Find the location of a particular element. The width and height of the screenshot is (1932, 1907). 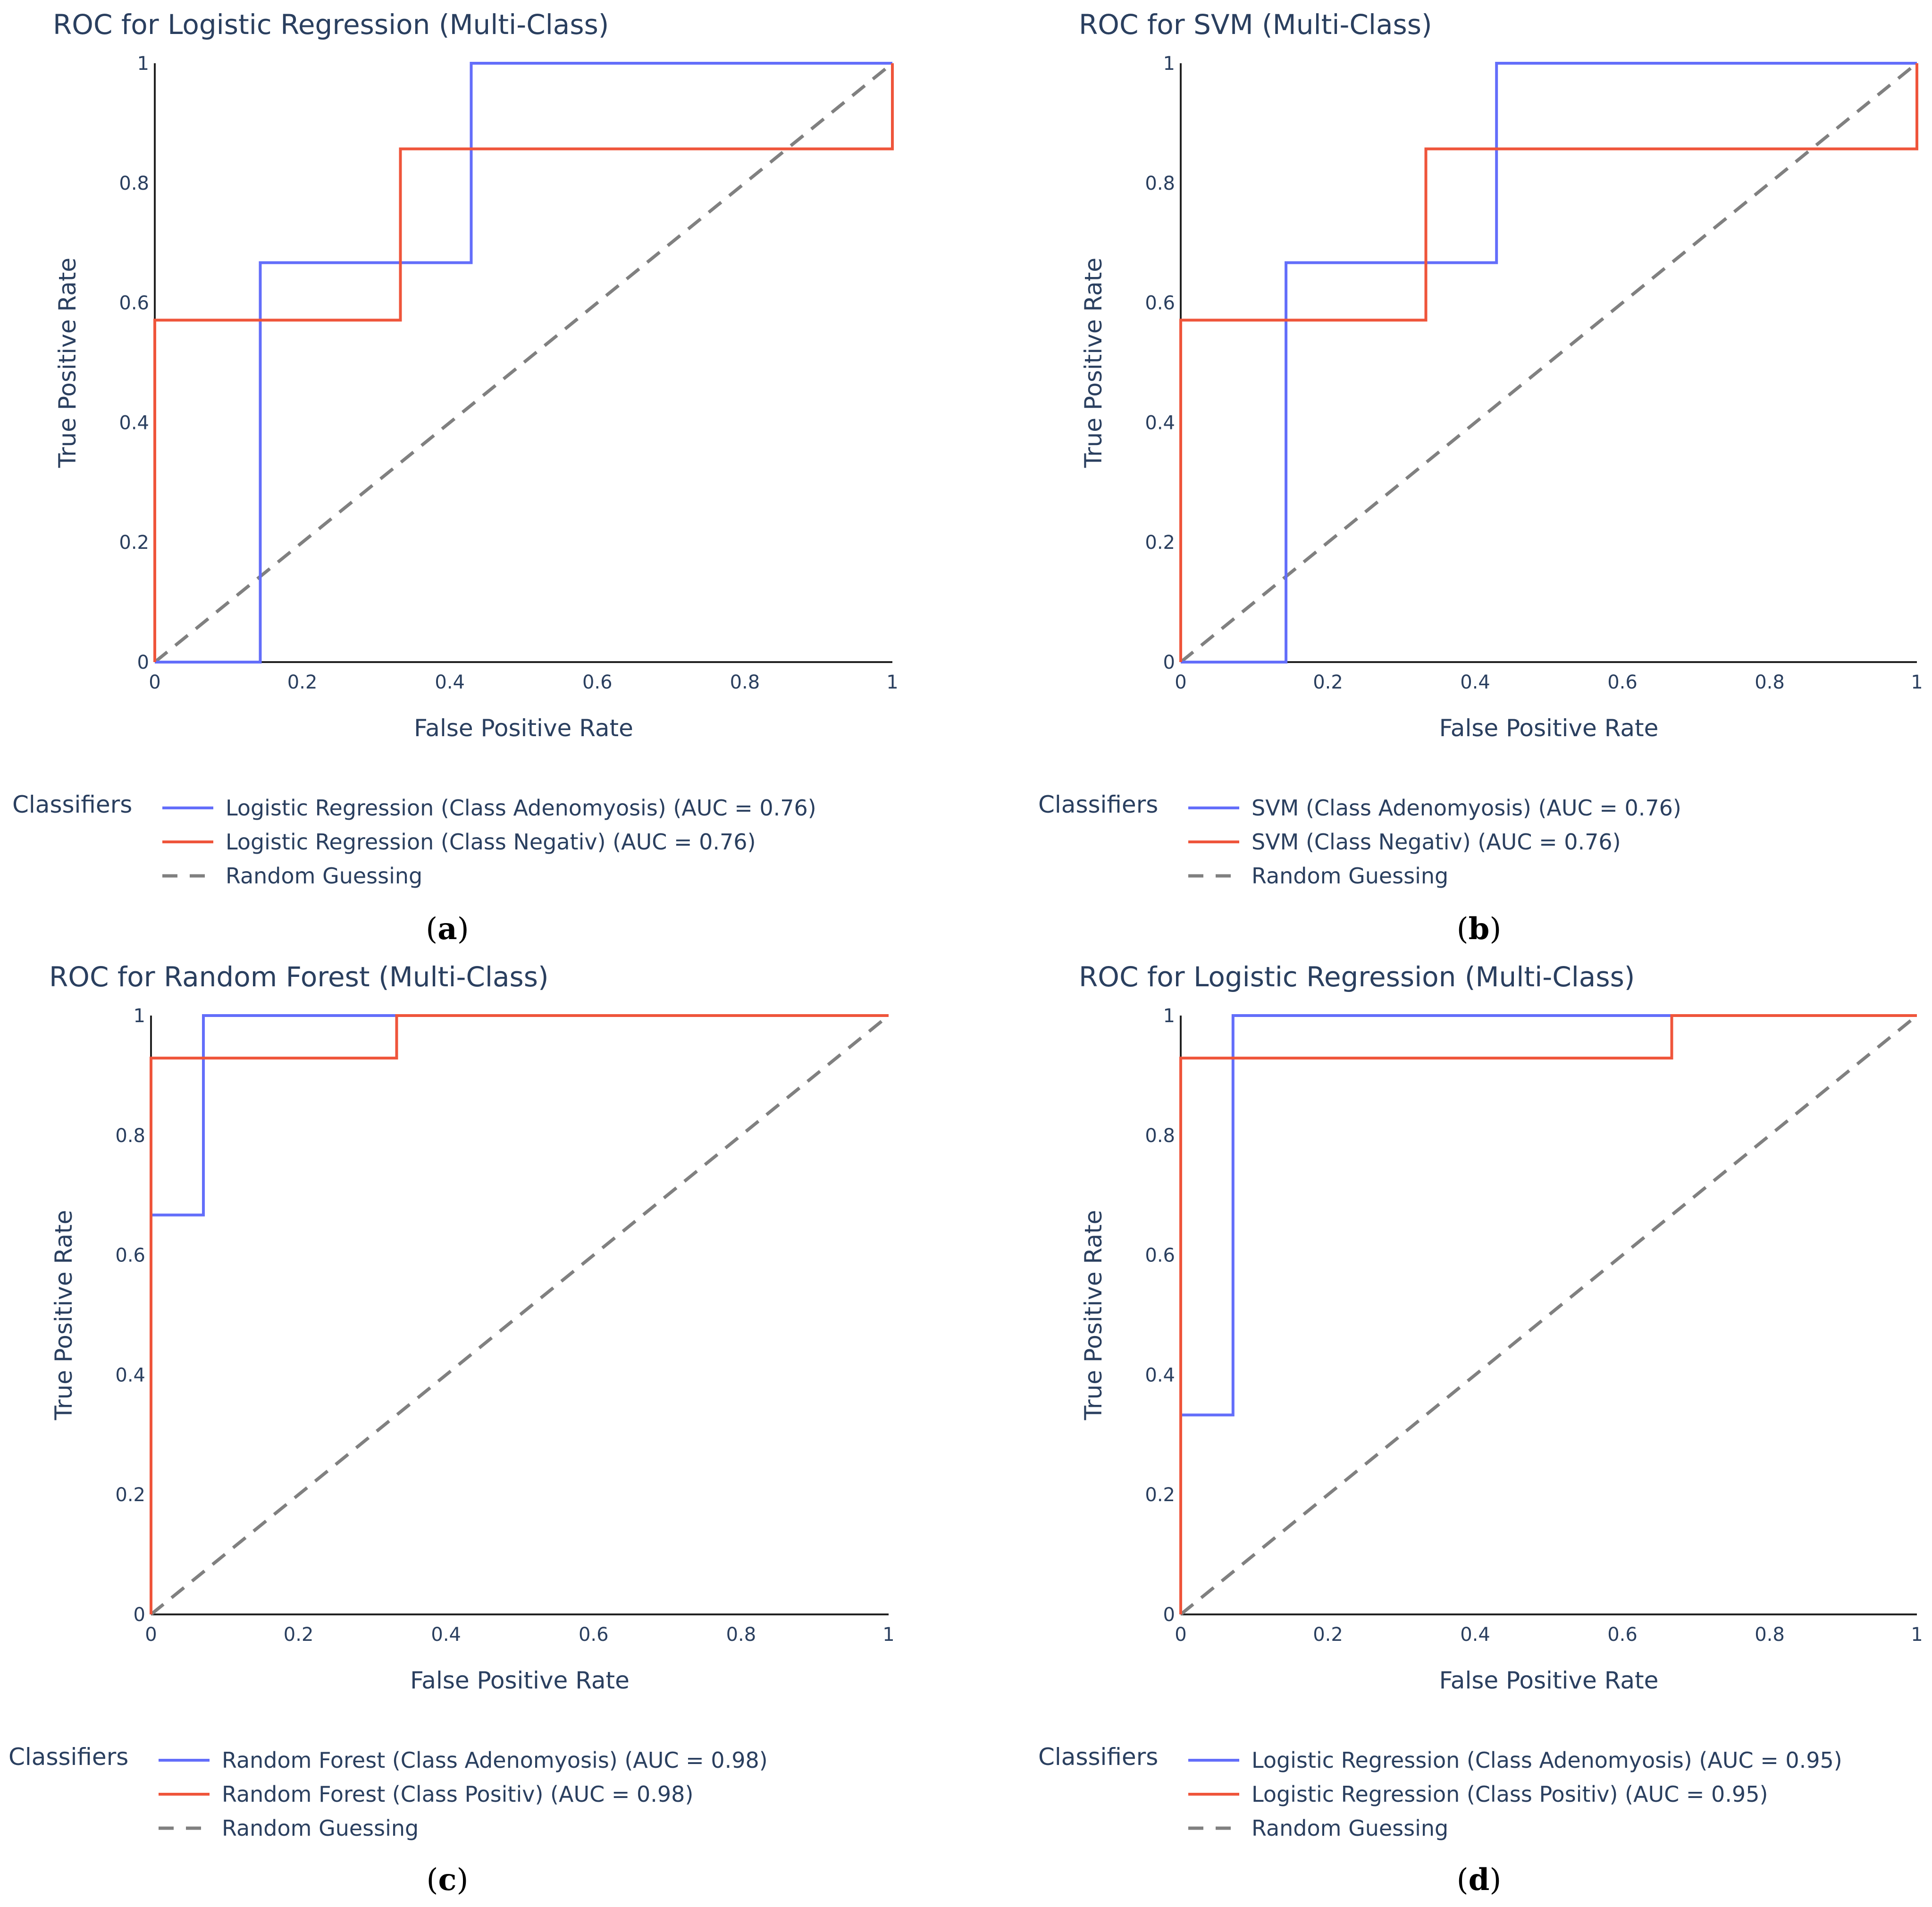

panel-caption: (d) is located at coordinates (1479, 1880).